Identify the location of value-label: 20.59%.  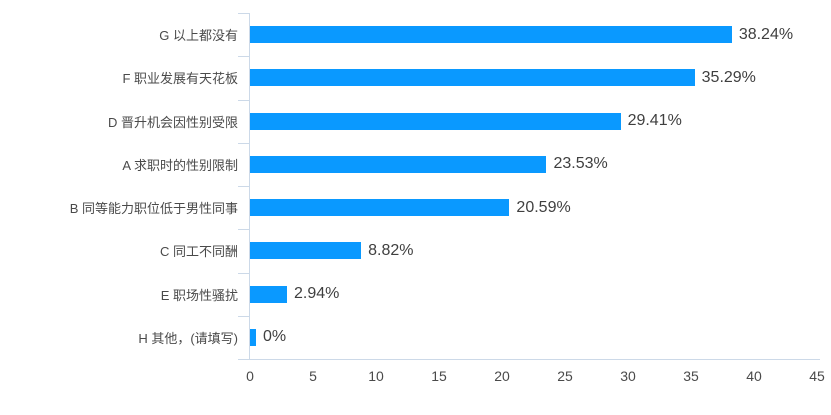
(543, 207).